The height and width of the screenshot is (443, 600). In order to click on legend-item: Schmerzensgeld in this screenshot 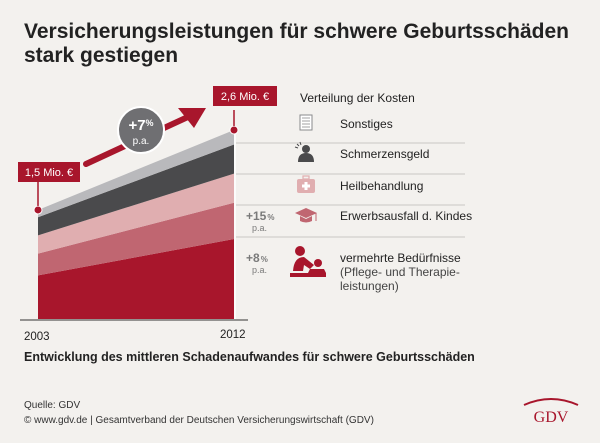, I will do `click(361, 151)`.